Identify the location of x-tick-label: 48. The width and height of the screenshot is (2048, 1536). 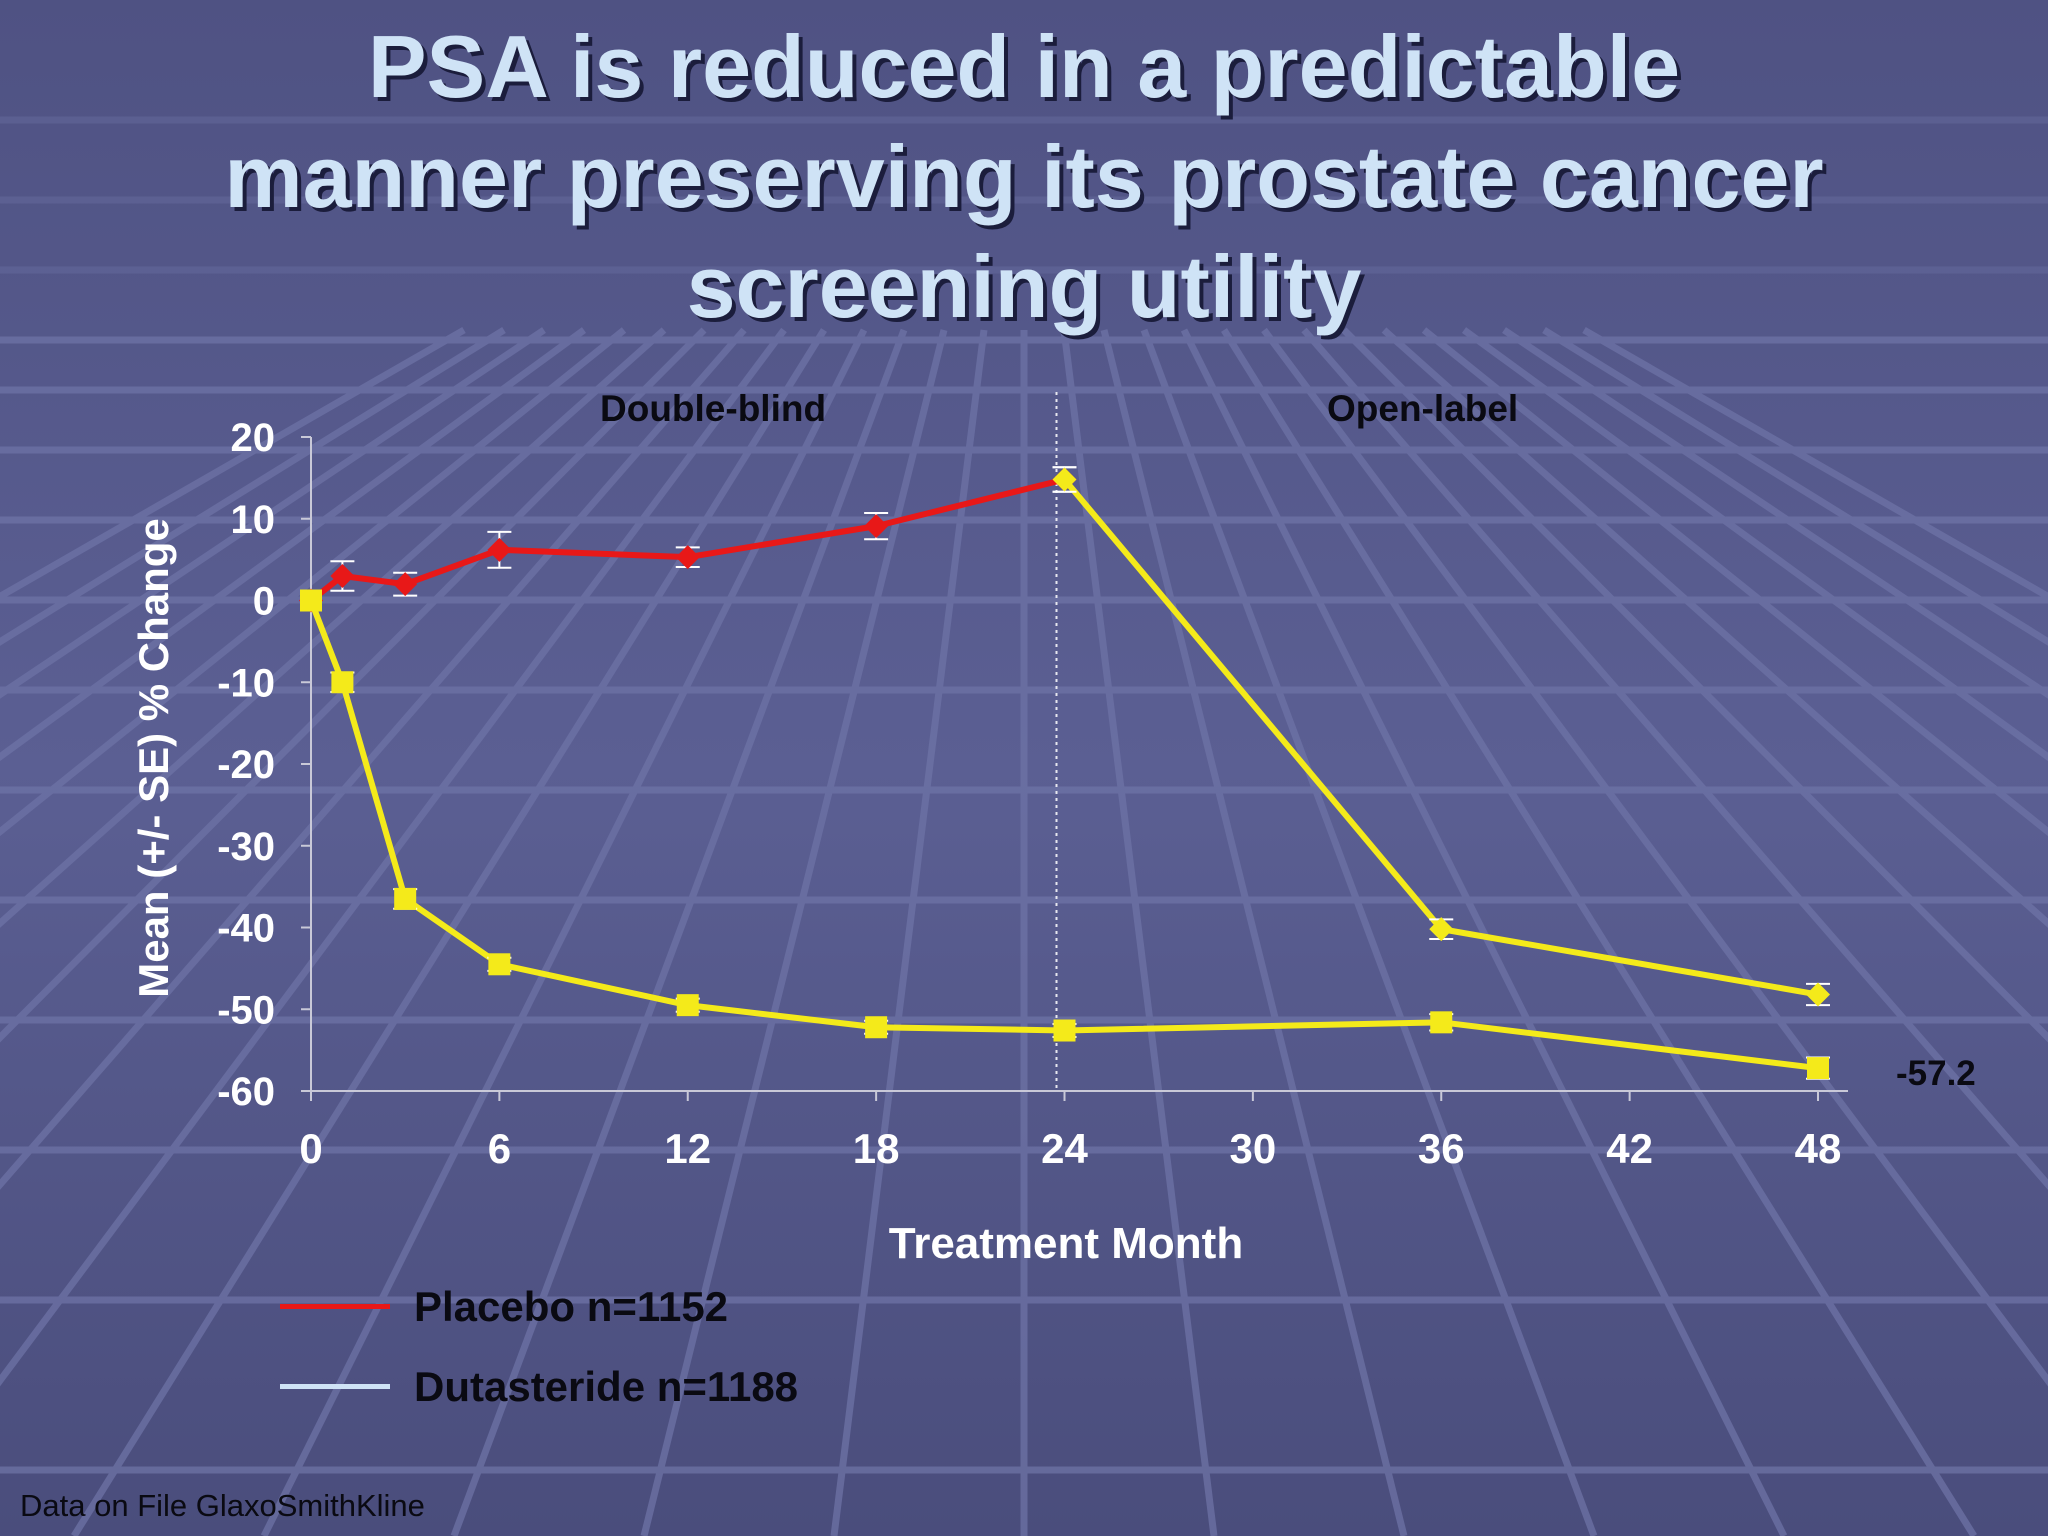
(1818, 1148).